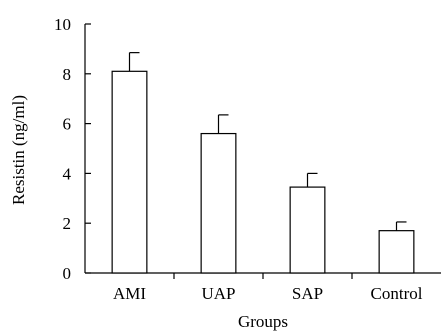 This screenshot has height=333, width=441. Describe the element at coordinates (62, 24) in the screenshot. I see `y-tick-label: 10` at that location.